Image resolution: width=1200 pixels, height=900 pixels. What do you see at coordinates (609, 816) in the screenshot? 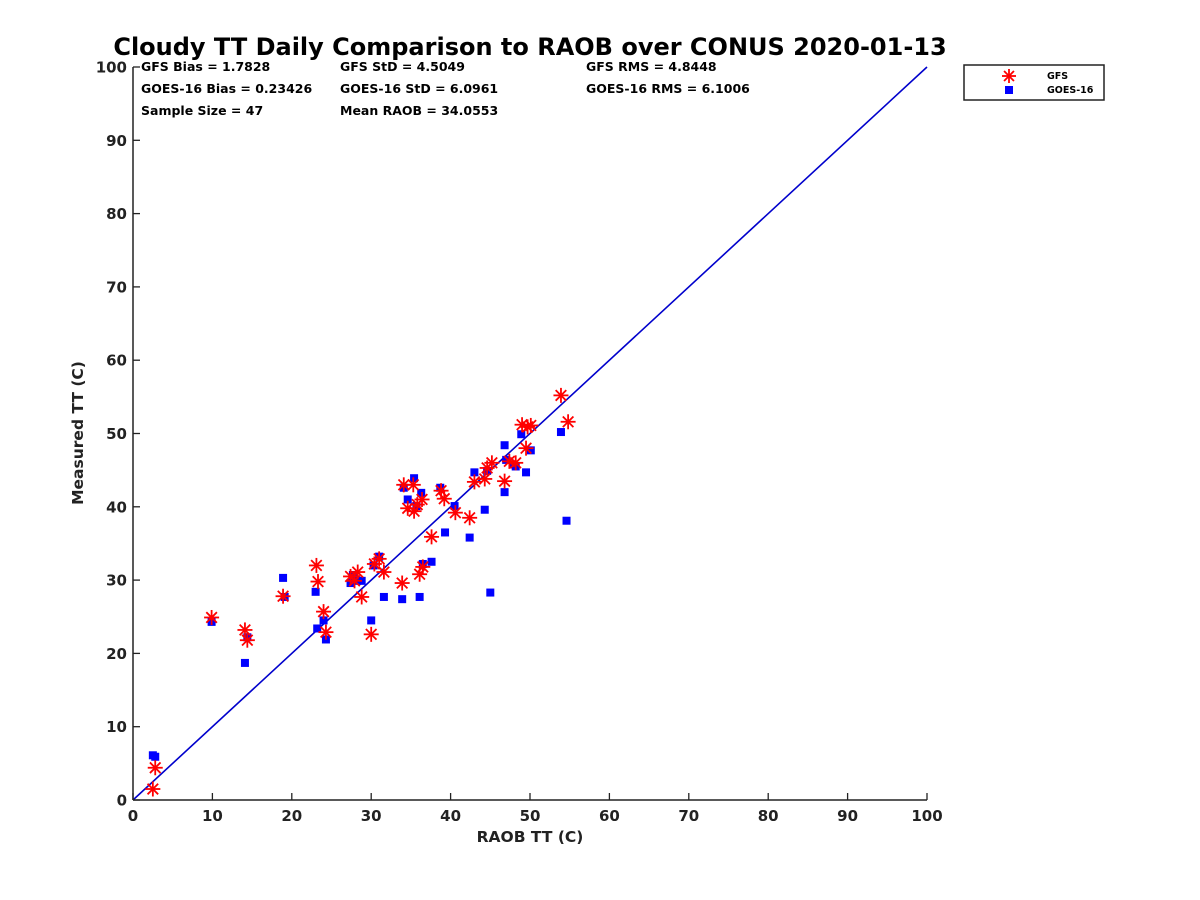
I see `x-tick-label: 60` at bounding box center [609, 816].